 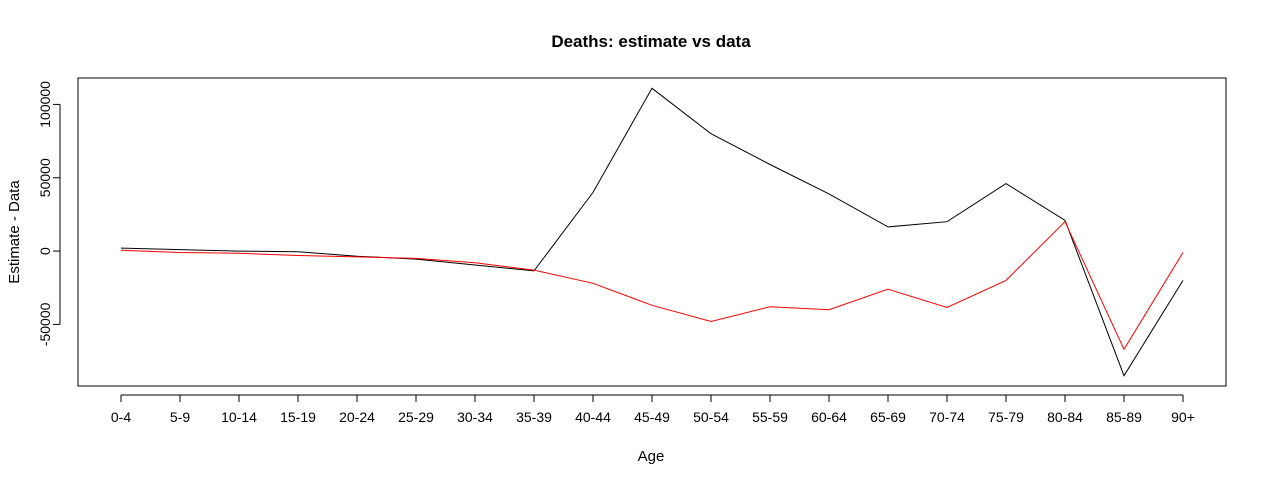 I want to click on x-axis-label: Age, so click(x=651, y=456).